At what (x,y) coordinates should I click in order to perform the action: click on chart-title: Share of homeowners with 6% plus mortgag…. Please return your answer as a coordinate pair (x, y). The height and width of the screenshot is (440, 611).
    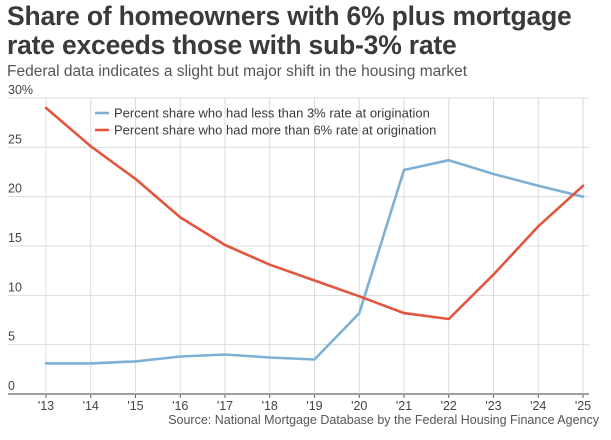
    Looking at the image, I should click on (289, 30).